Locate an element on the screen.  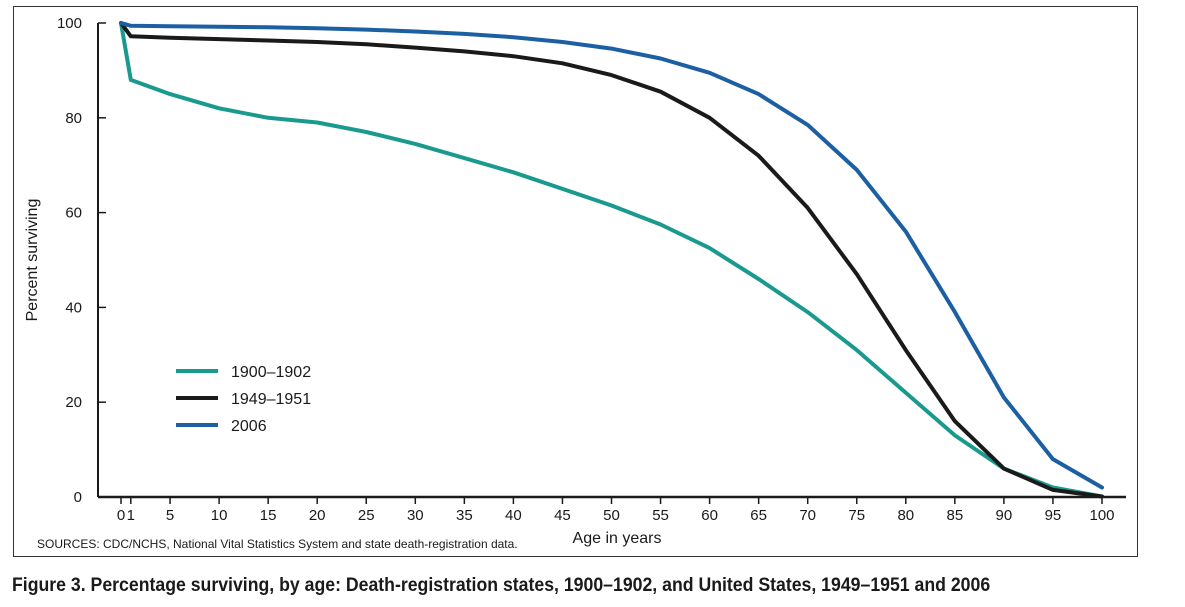
x-tick-label: 40 is located at coordinates (513, 515).